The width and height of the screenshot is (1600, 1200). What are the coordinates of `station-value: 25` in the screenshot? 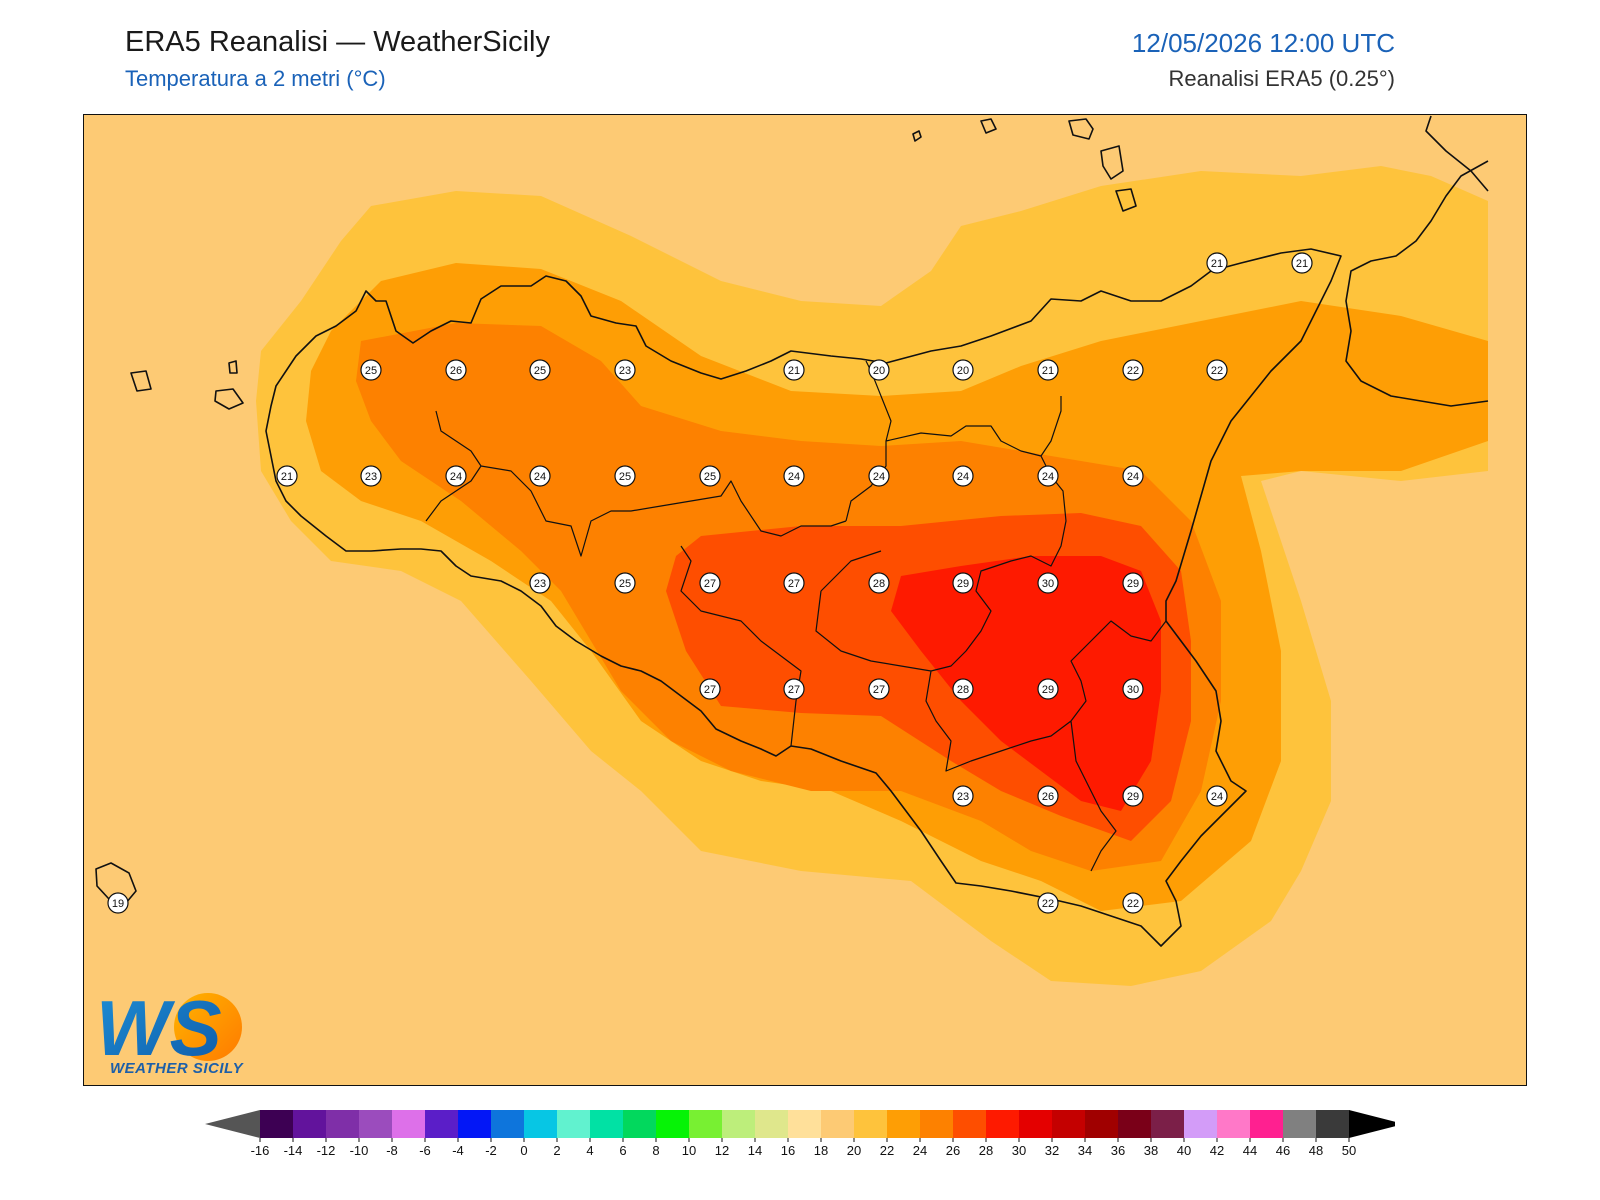 It's located at (540, 371).